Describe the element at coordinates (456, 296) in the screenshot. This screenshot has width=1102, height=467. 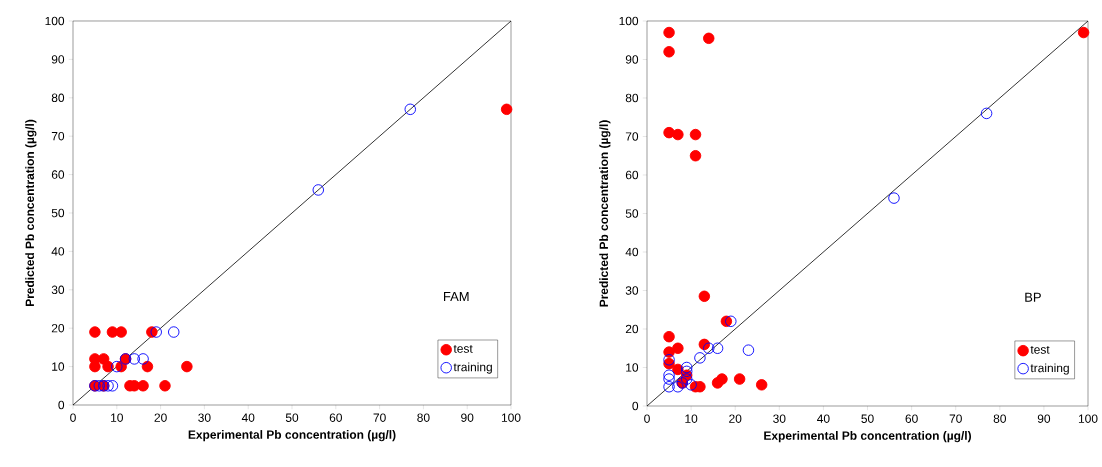
I see `legend-title: FAM` at that location.